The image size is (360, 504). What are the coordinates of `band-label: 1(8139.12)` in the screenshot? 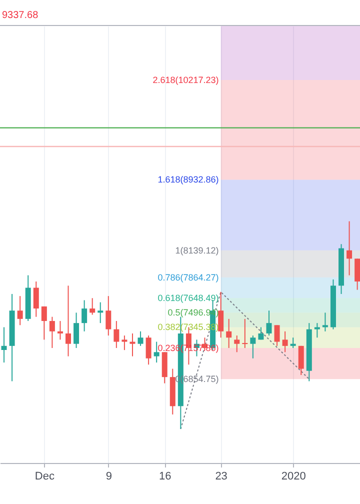 It's located at (197, 250).